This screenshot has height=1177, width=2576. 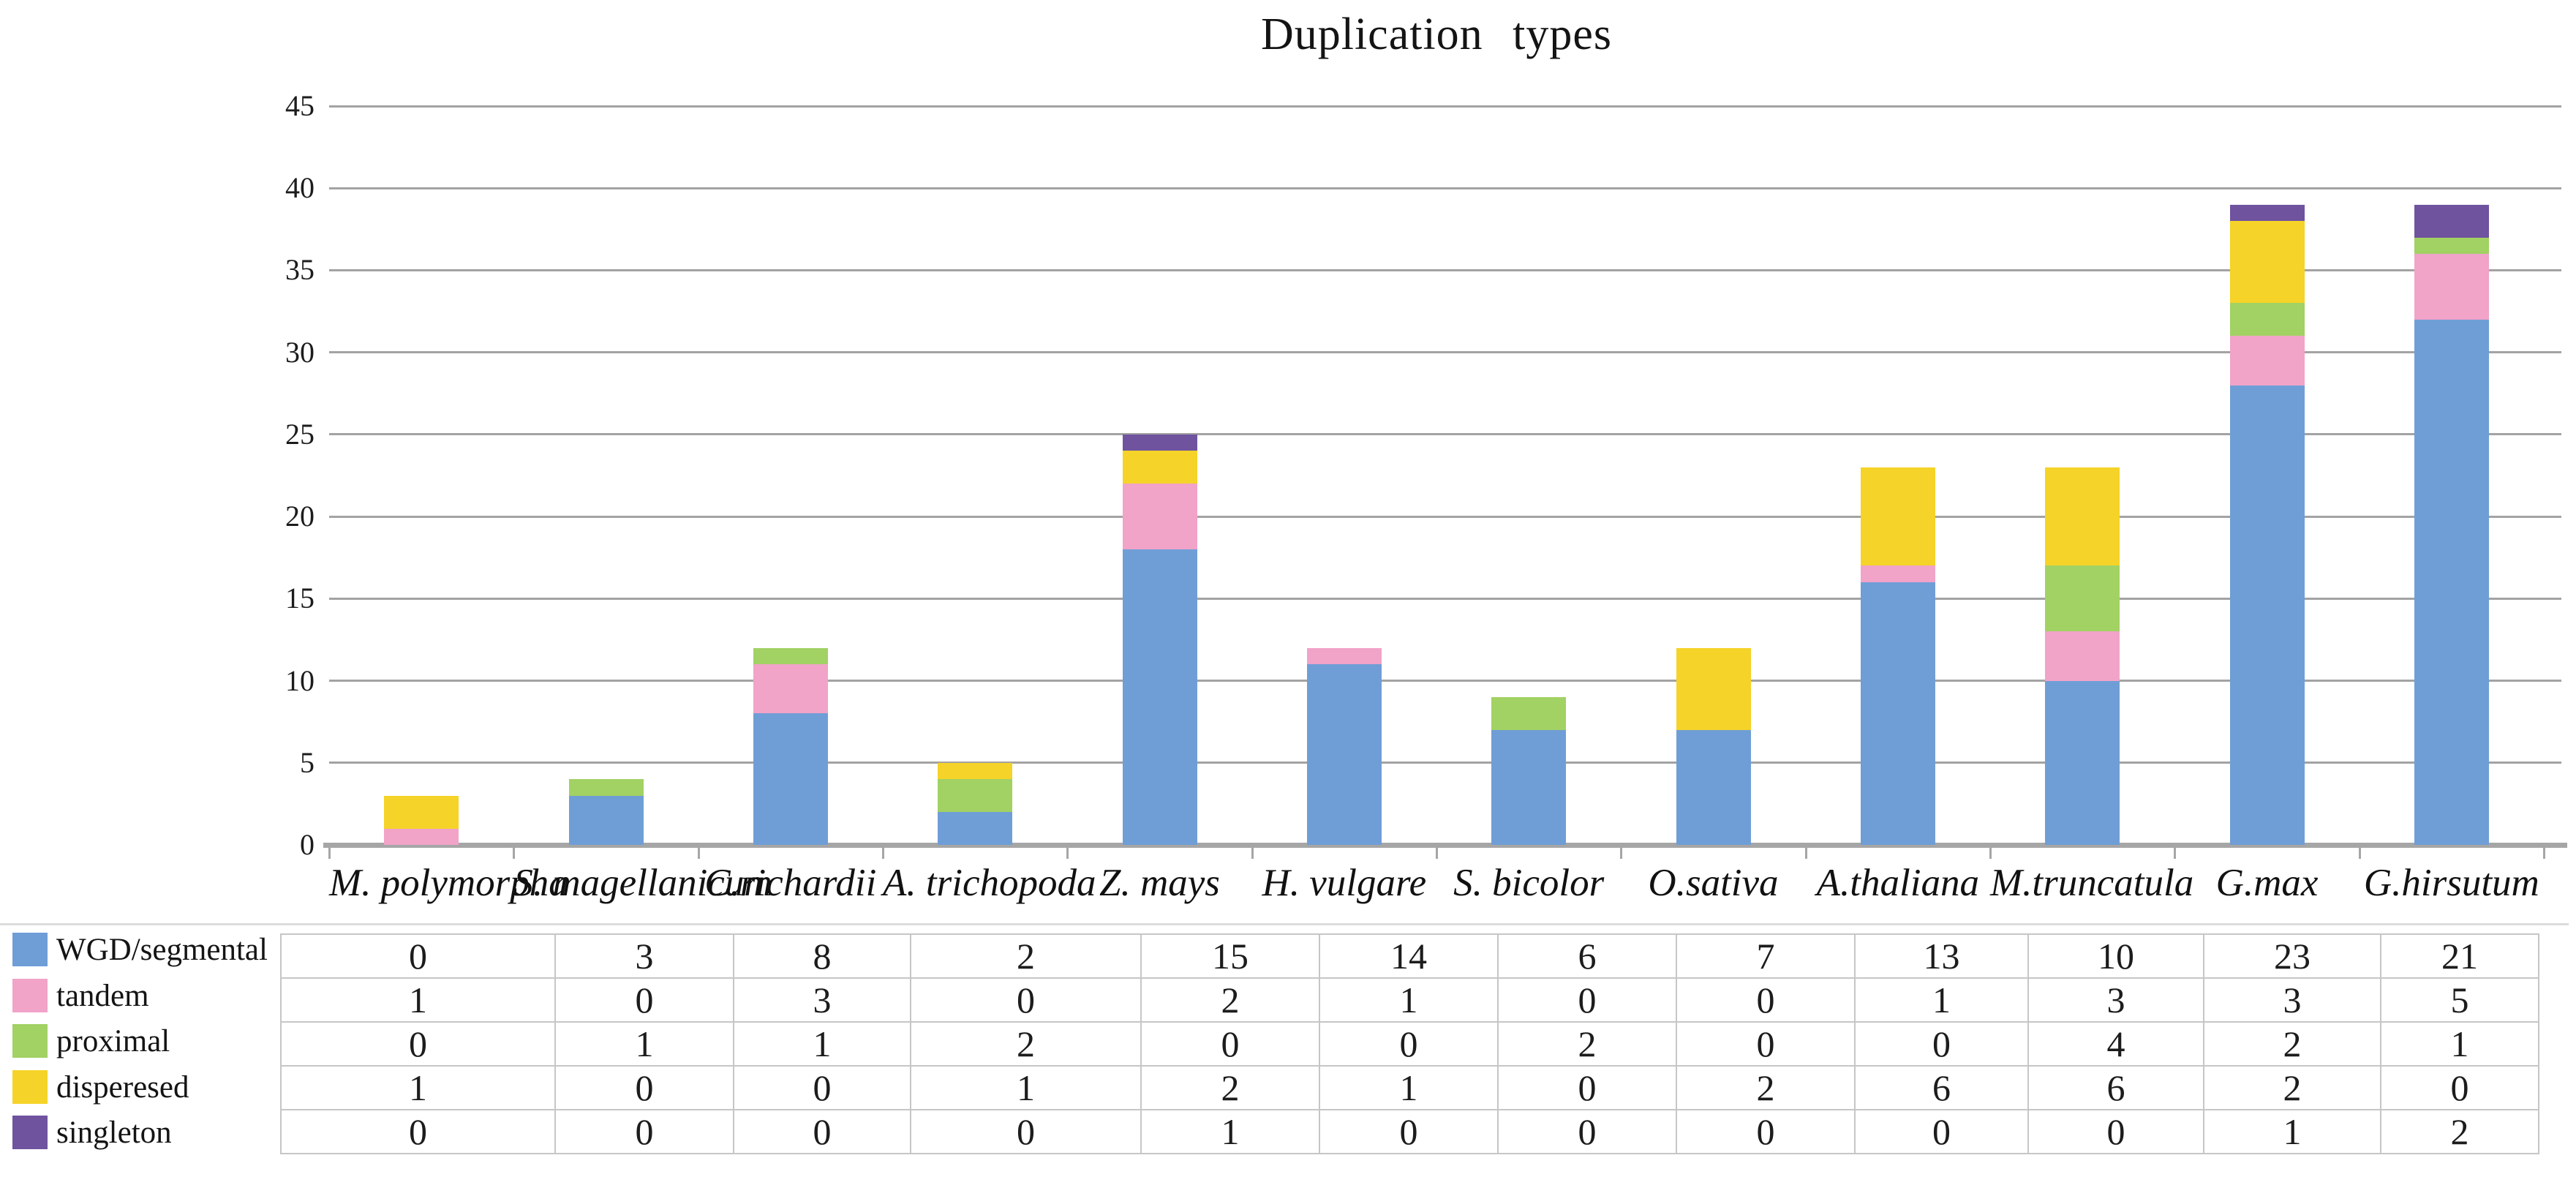 I want to click on x-axis-label: O.sativa, so click(x=1713, y=883).